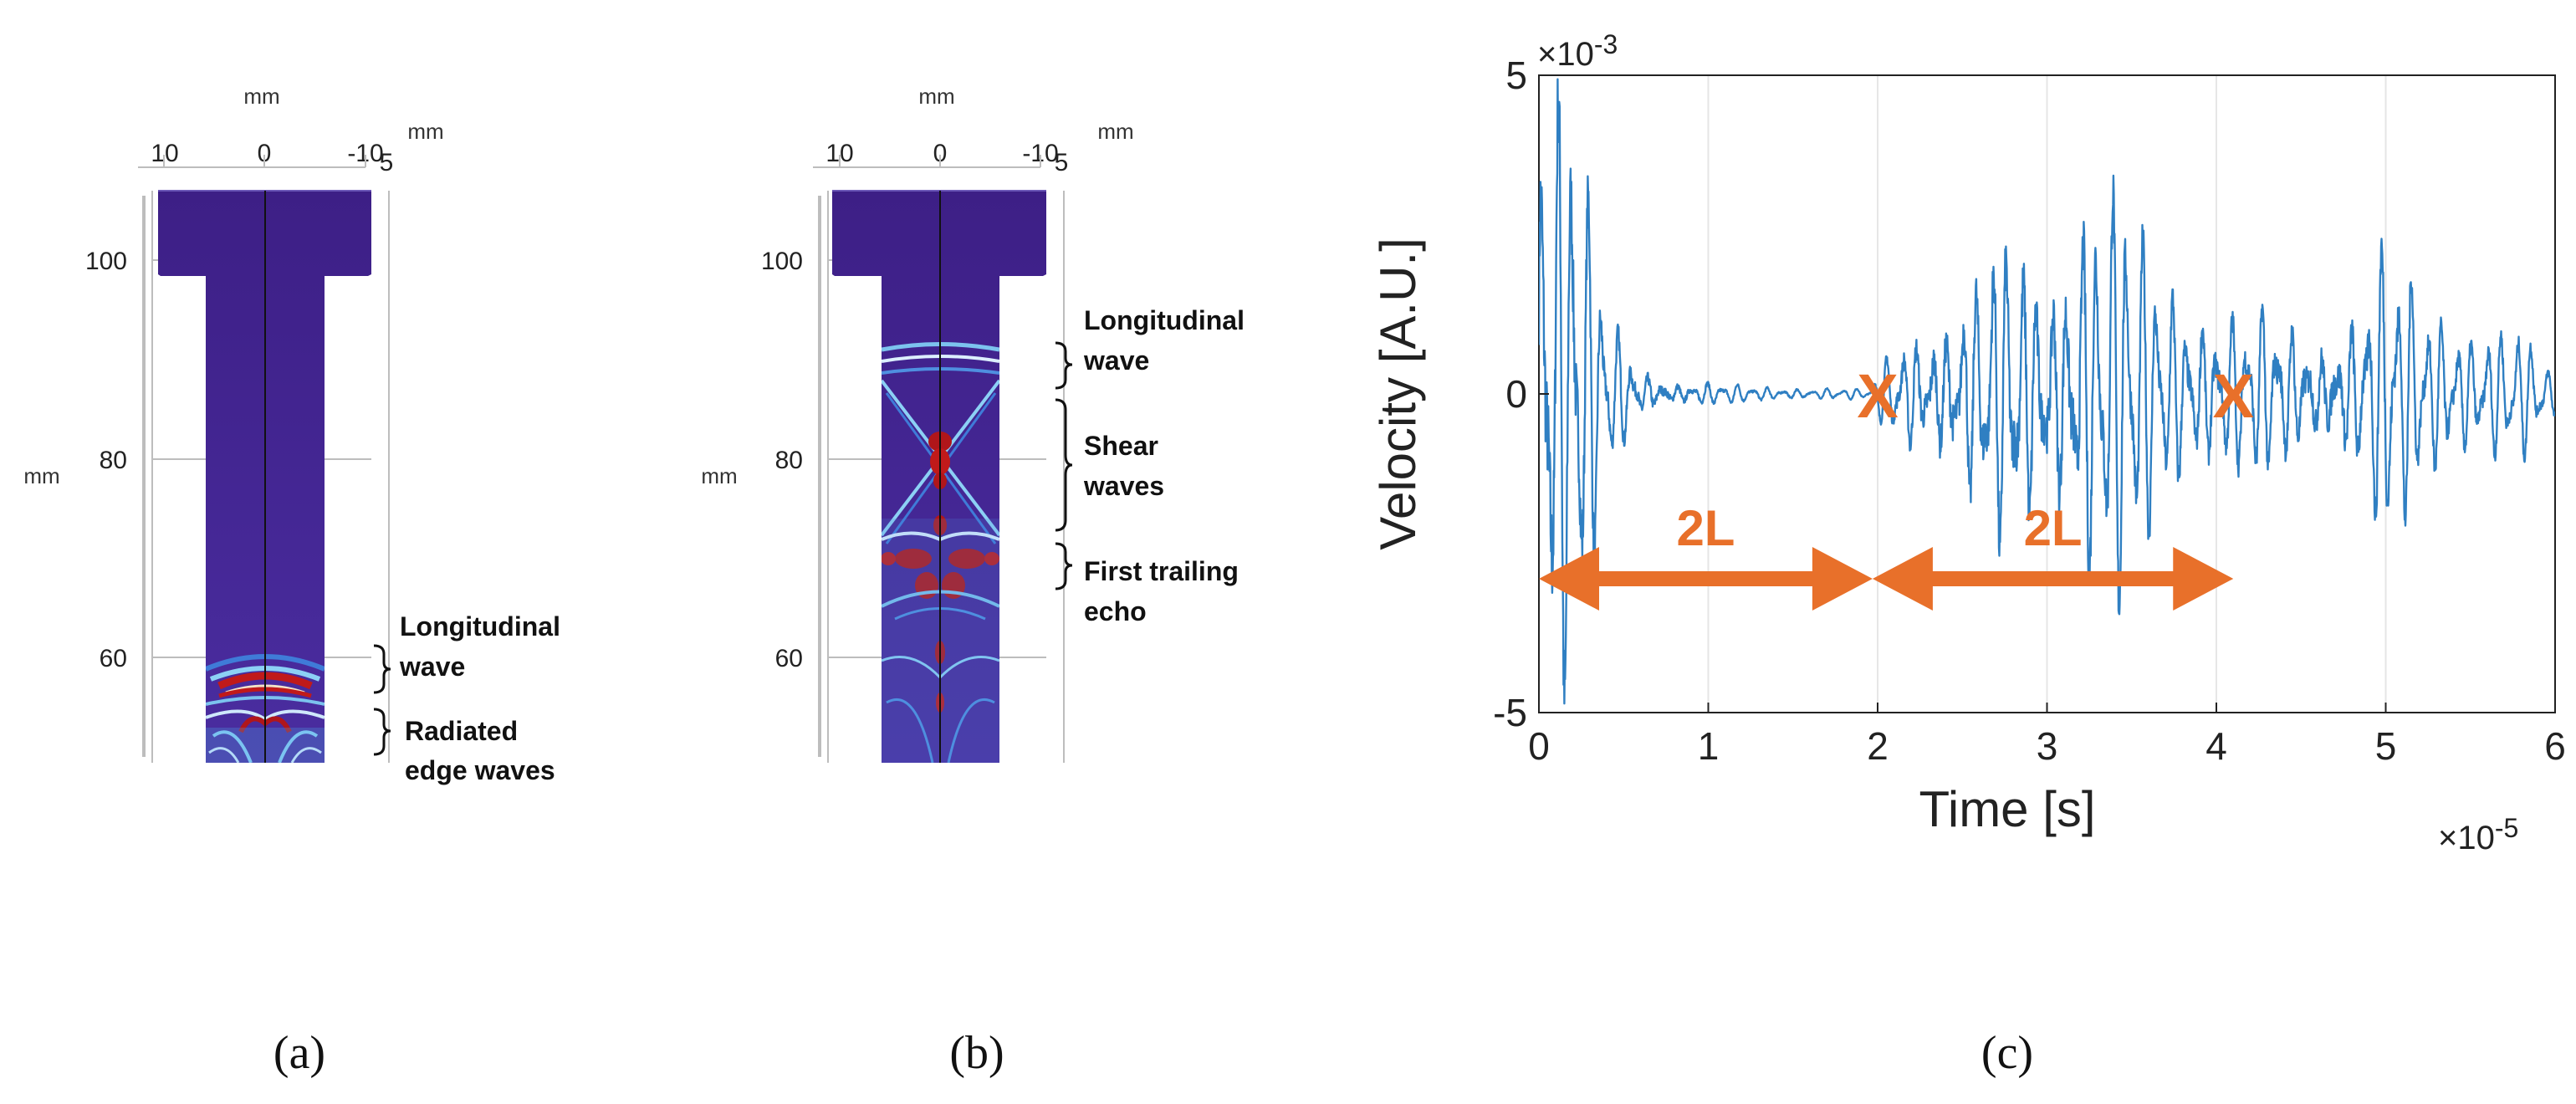 This screenshot has width=2576, height=1104. What do you see at coordinates (1606, 44) in the screenshot?
I see `chart-y-exponent-power: -3` at bounding box center [1606, 44].